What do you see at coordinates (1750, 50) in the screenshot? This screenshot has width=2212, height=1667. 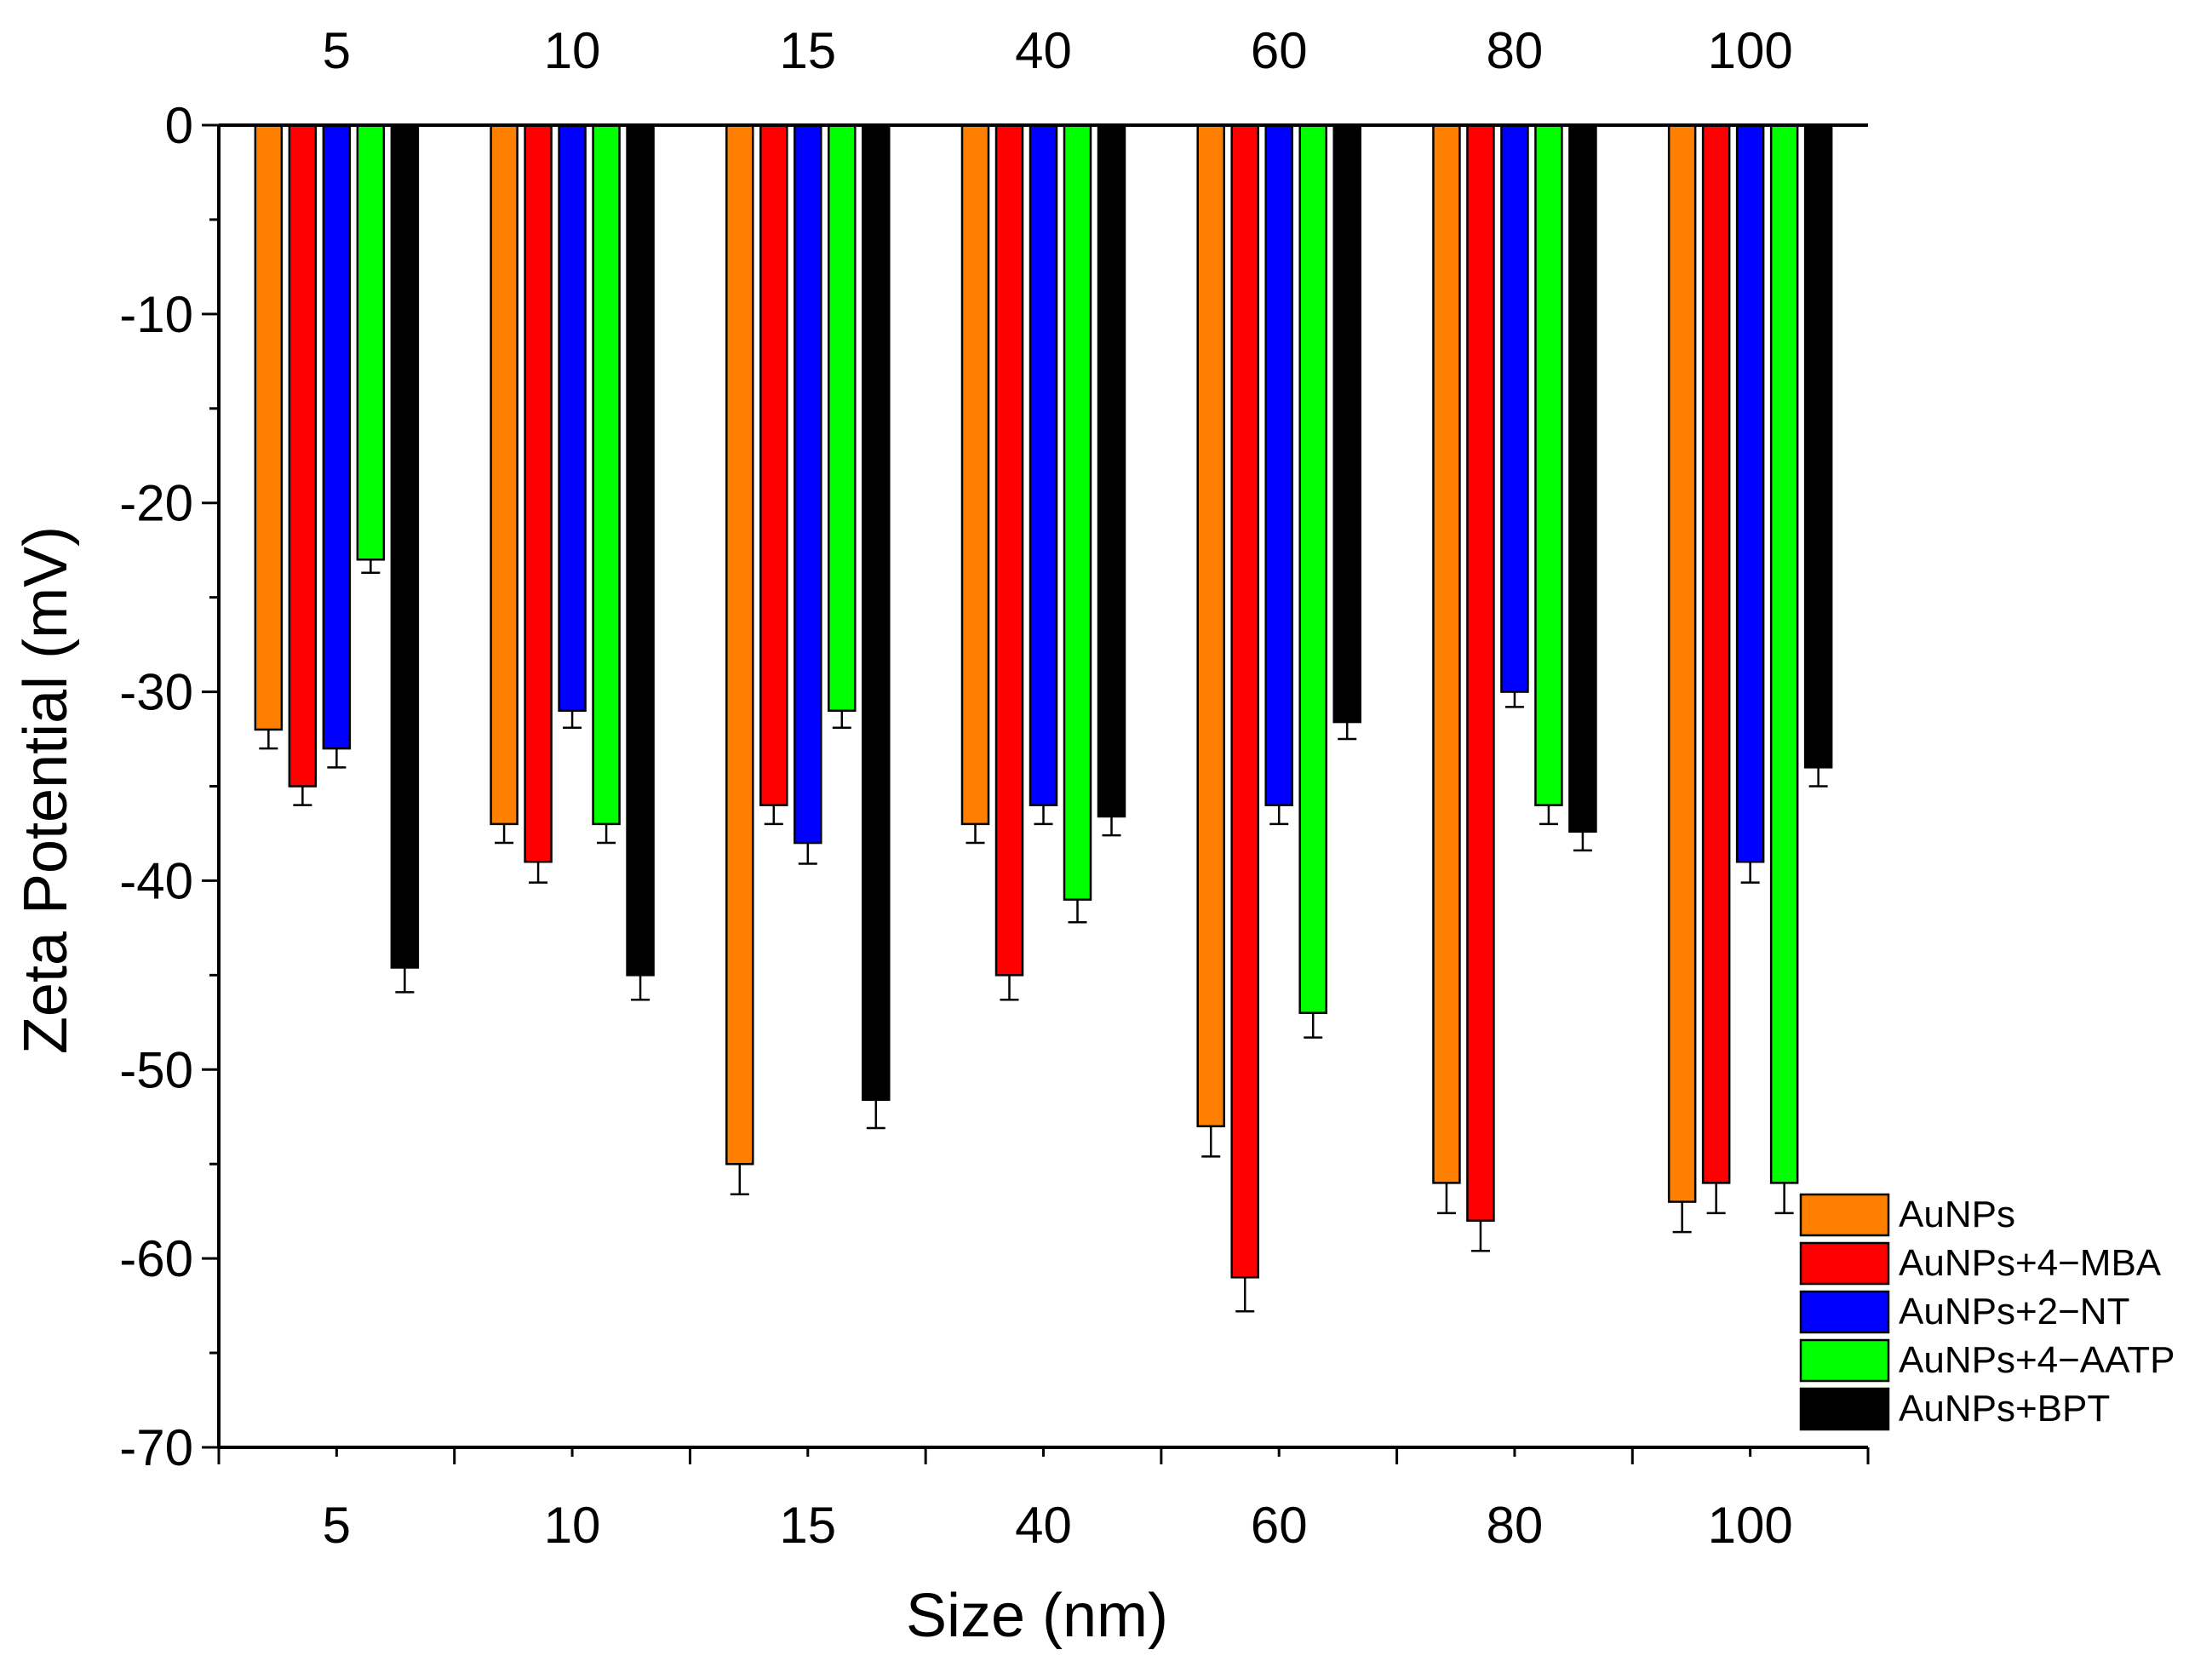 I see `top-tick-label: 100` at bounding box center [1750, 50].